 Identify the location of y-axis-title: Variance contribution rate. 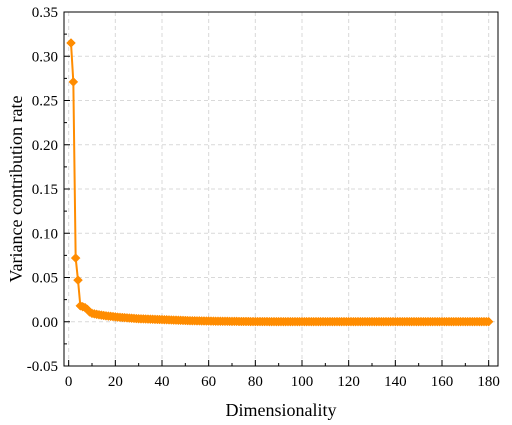
(16, 189).